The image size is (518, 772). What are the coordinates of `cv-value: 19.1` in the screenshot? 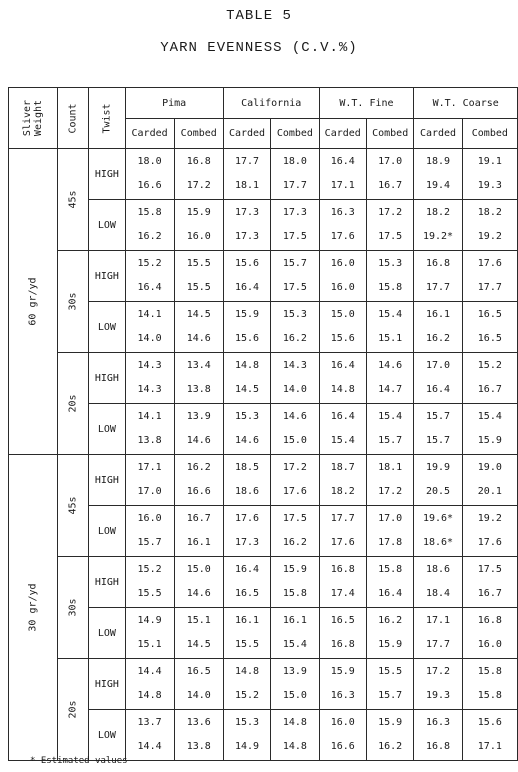 It's located at (489, 161).